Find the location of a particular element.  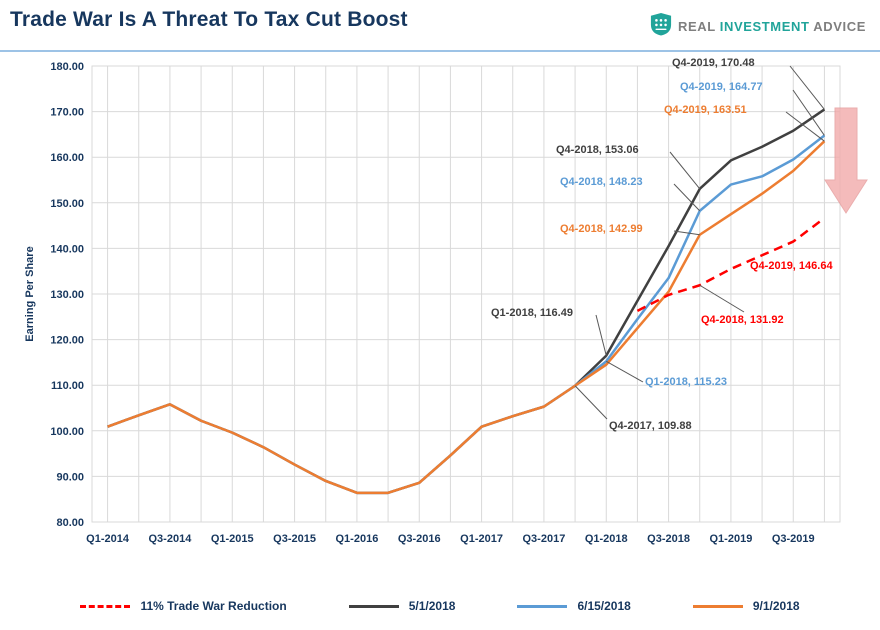

x-tick-label: Q1-2016 is located at coordinates (357, 539).